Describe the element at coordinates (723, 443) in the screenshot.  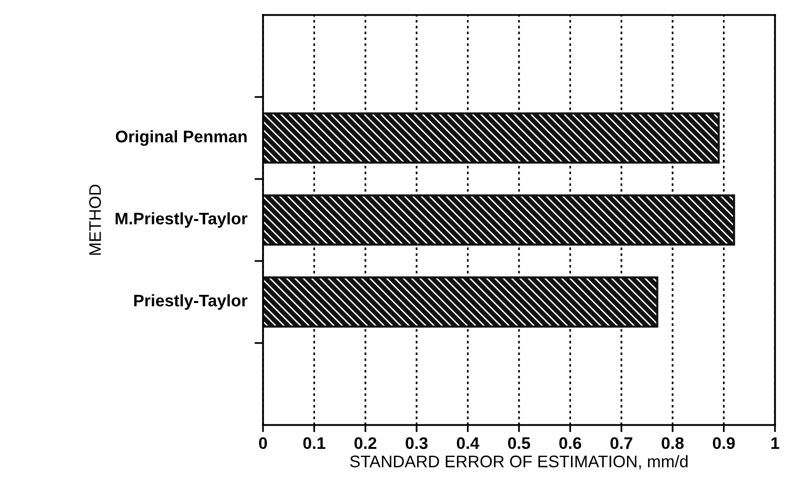
I see `x-tick-label: 0.9` at that location.